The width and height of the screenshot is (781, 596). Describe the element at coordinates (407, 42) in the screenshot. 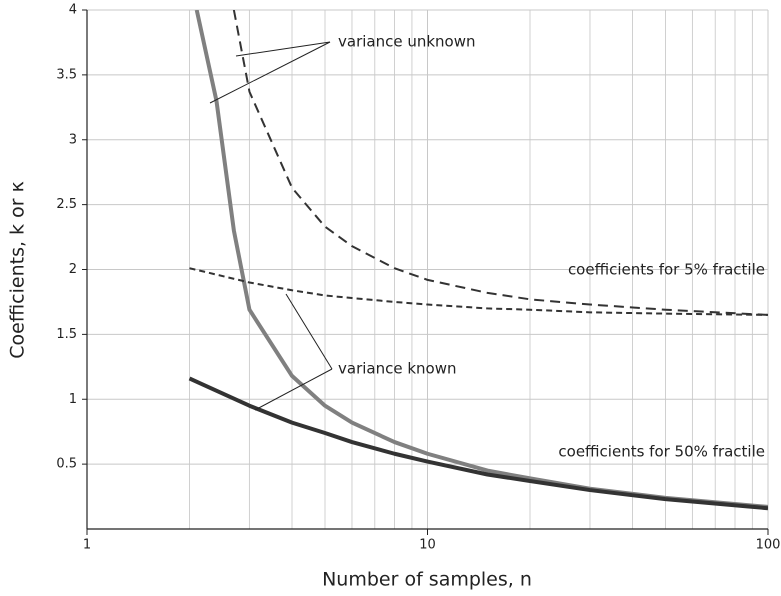

I see `annotation: variance unknown` at that location.